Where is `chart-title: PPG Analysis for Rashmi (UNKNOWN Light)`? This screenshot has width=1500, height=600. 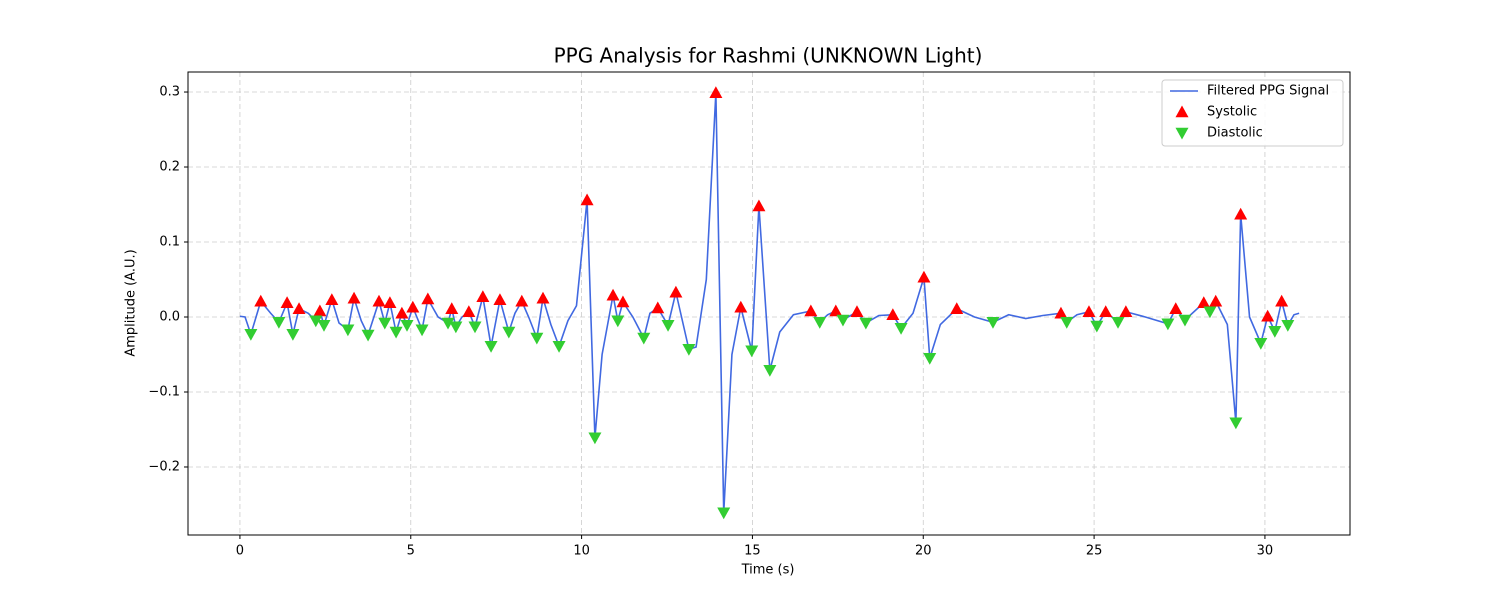
chart-title: PPG Analysis for Rashmi (UNKNOWN Light) is located at coordinates (768, 56).